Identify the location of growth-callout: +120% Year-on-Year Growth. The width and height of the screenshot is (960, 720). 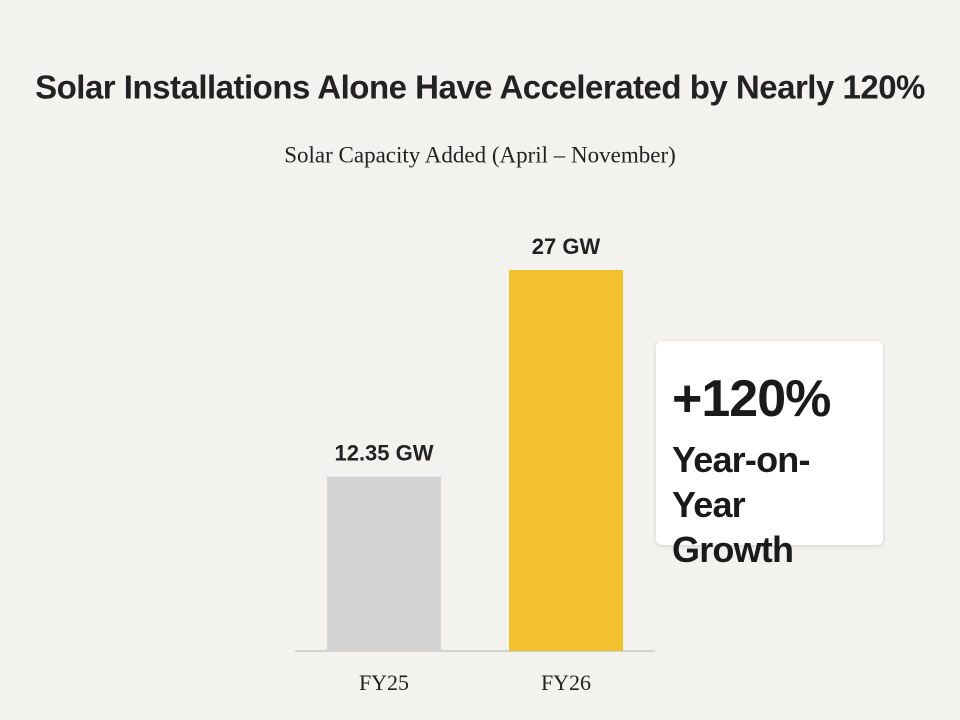
(769, 455).